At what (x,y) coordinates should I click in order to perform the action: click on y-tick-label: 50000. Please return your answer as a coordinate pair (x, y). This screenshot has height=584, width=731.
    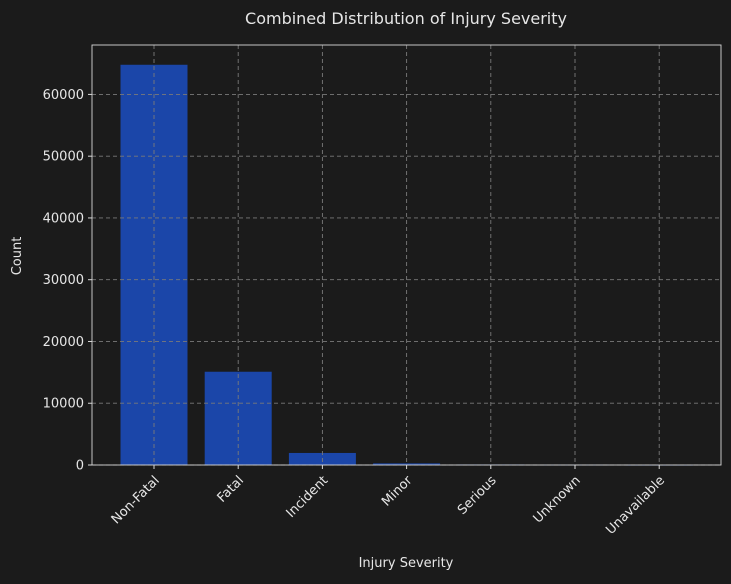
    Looking at the image, I should click on (63, 157).